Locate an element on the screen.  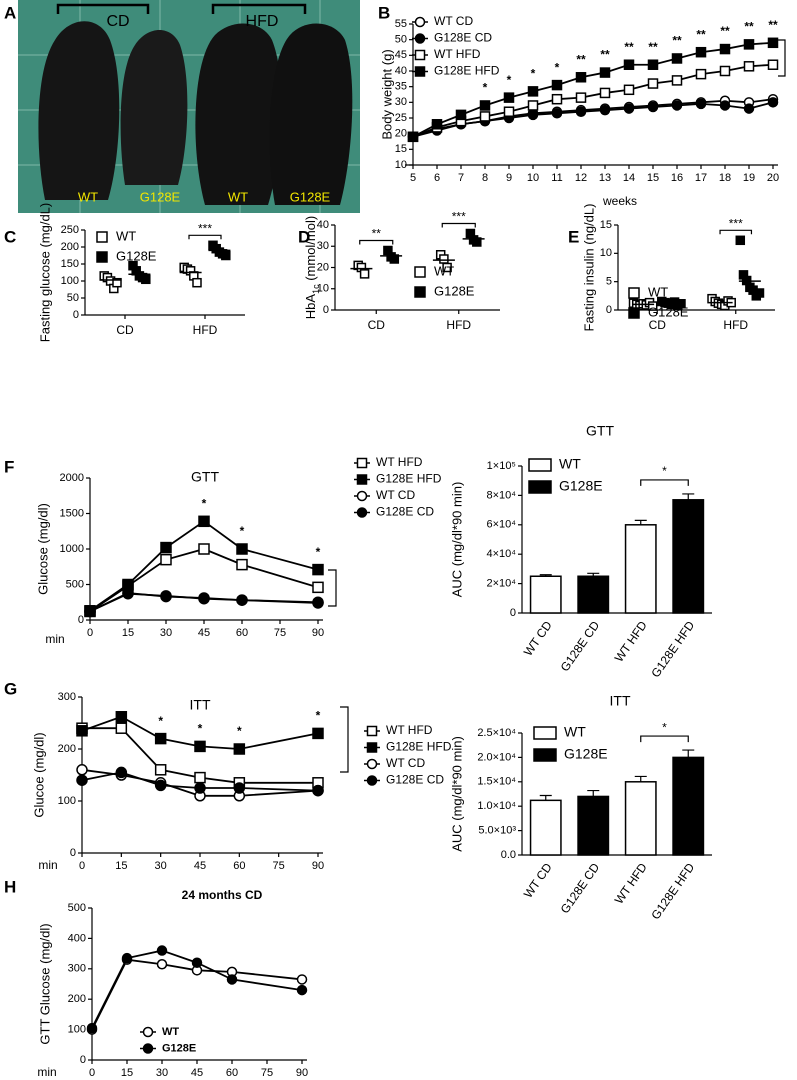
x-tick-label: 30 is located at coordinates (161, 866).